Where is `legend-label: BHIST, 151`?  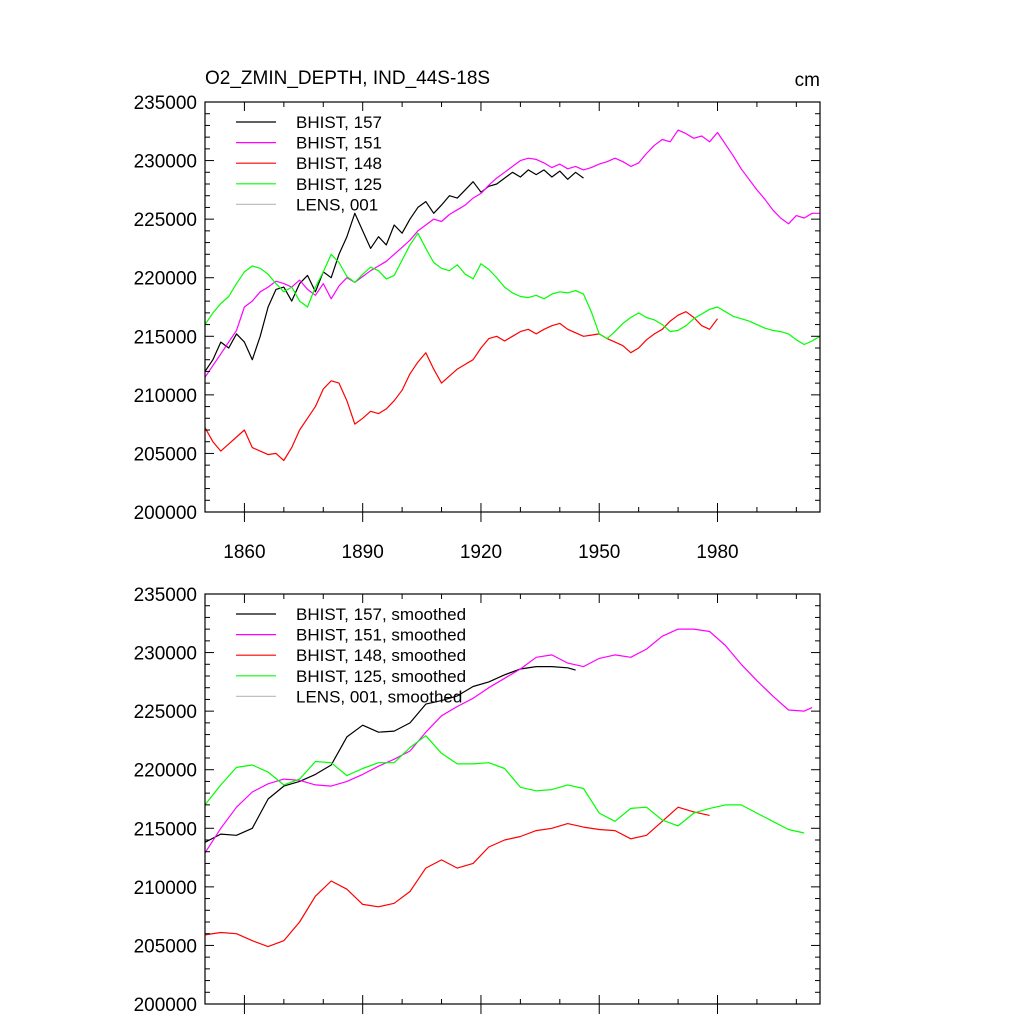 legend-label: BHIST, 151 is located at coordinates (339, 143).